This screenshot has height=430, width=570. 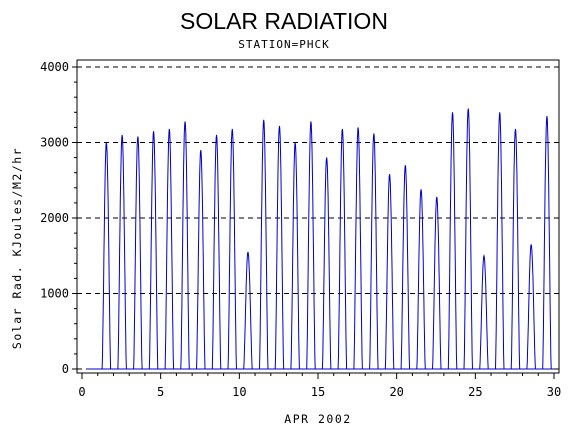 I want to click on x-axis-ticks: 0 5 10 15 20 25 30, so click(x=319, y=386).